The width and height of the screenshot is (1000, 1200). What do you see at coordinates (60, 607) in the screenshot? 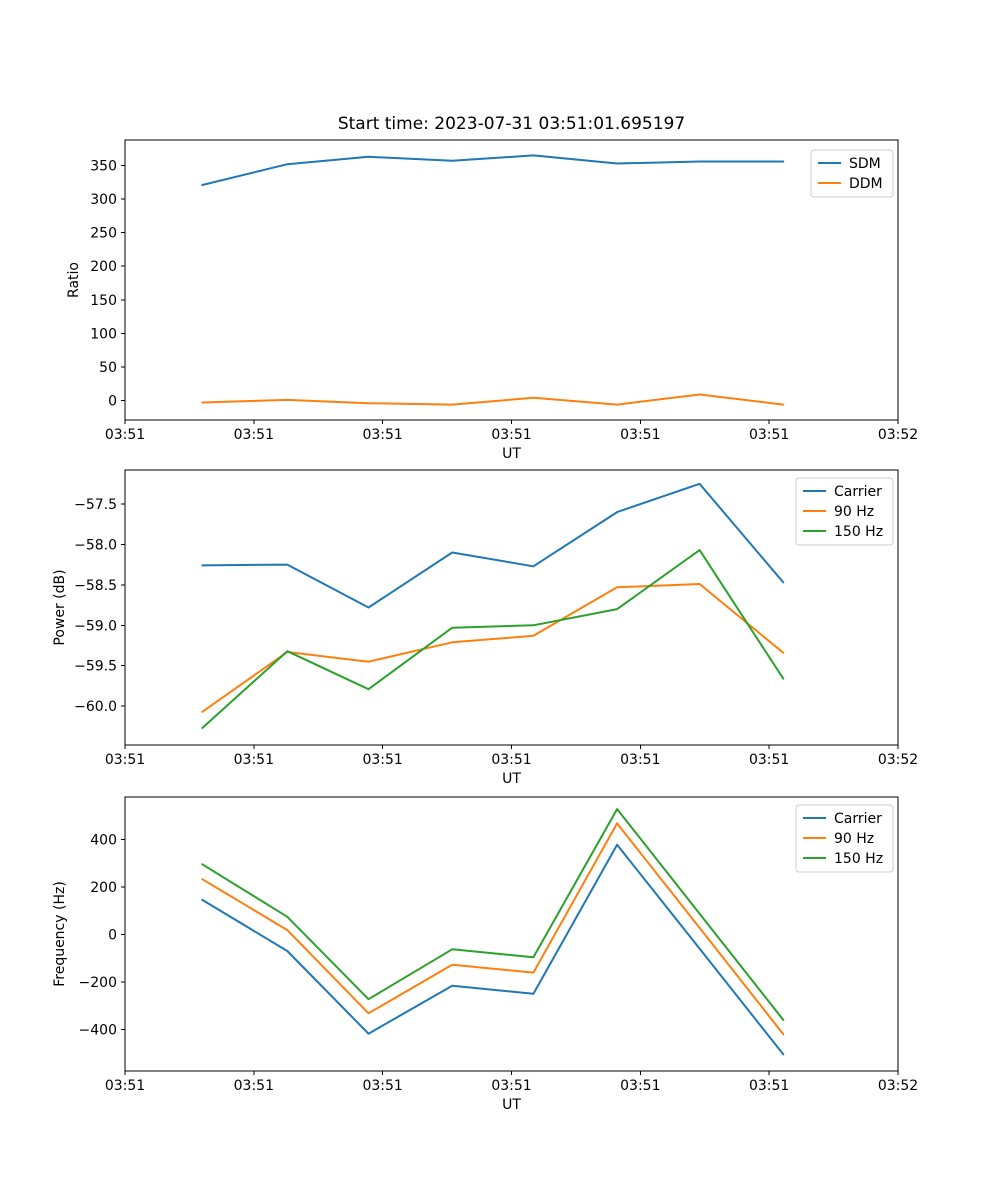
I see `y-axis-label: Power (dB)` at bounding box center [60, 607].